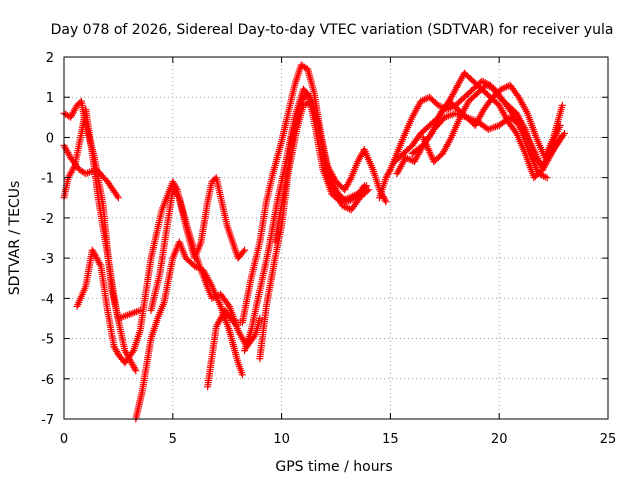 The height and width of the screenshot is (480, 640). I want to click on x-tick-label: 20, so click(499, 439).